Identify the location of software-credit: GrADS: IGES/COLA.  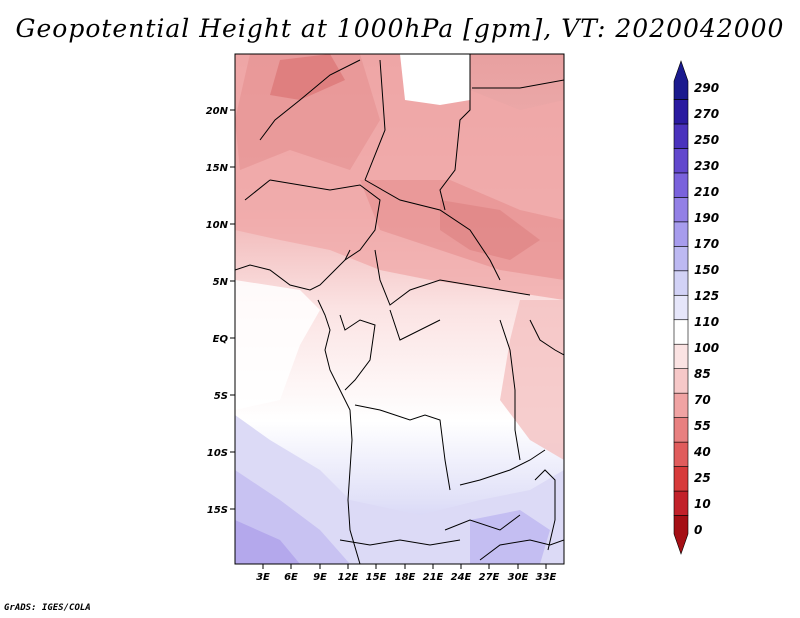
(47, 608).